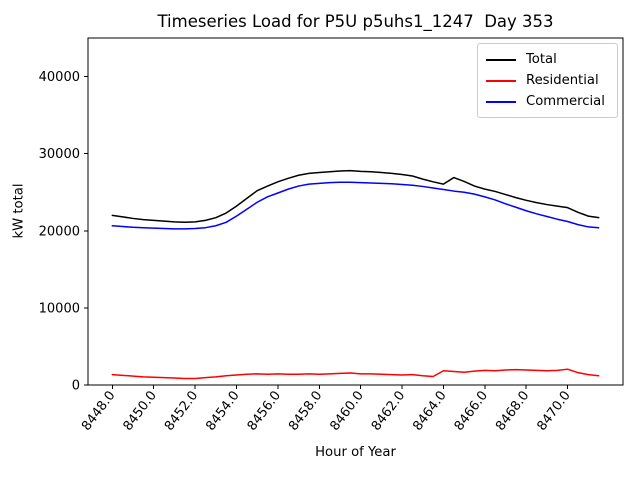  What do you see at coordinates (553, 410) in the screenshot?
I see `x-tick-label: 8470.0` at bounding box center [553, 410].